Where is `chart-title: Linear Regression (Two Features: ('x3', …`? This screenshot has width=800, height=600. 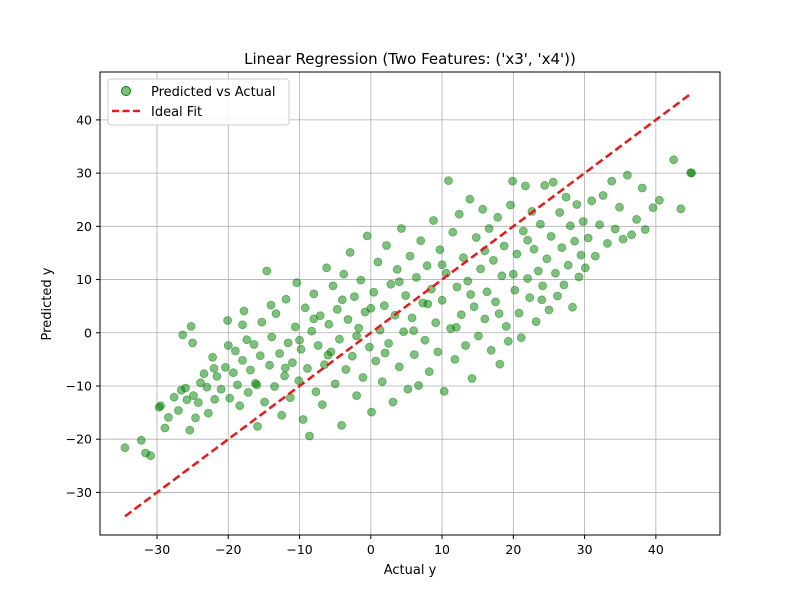 chart-title: Linear Regression (Two Features: ('x3', … is located at coordinates (410, 59).